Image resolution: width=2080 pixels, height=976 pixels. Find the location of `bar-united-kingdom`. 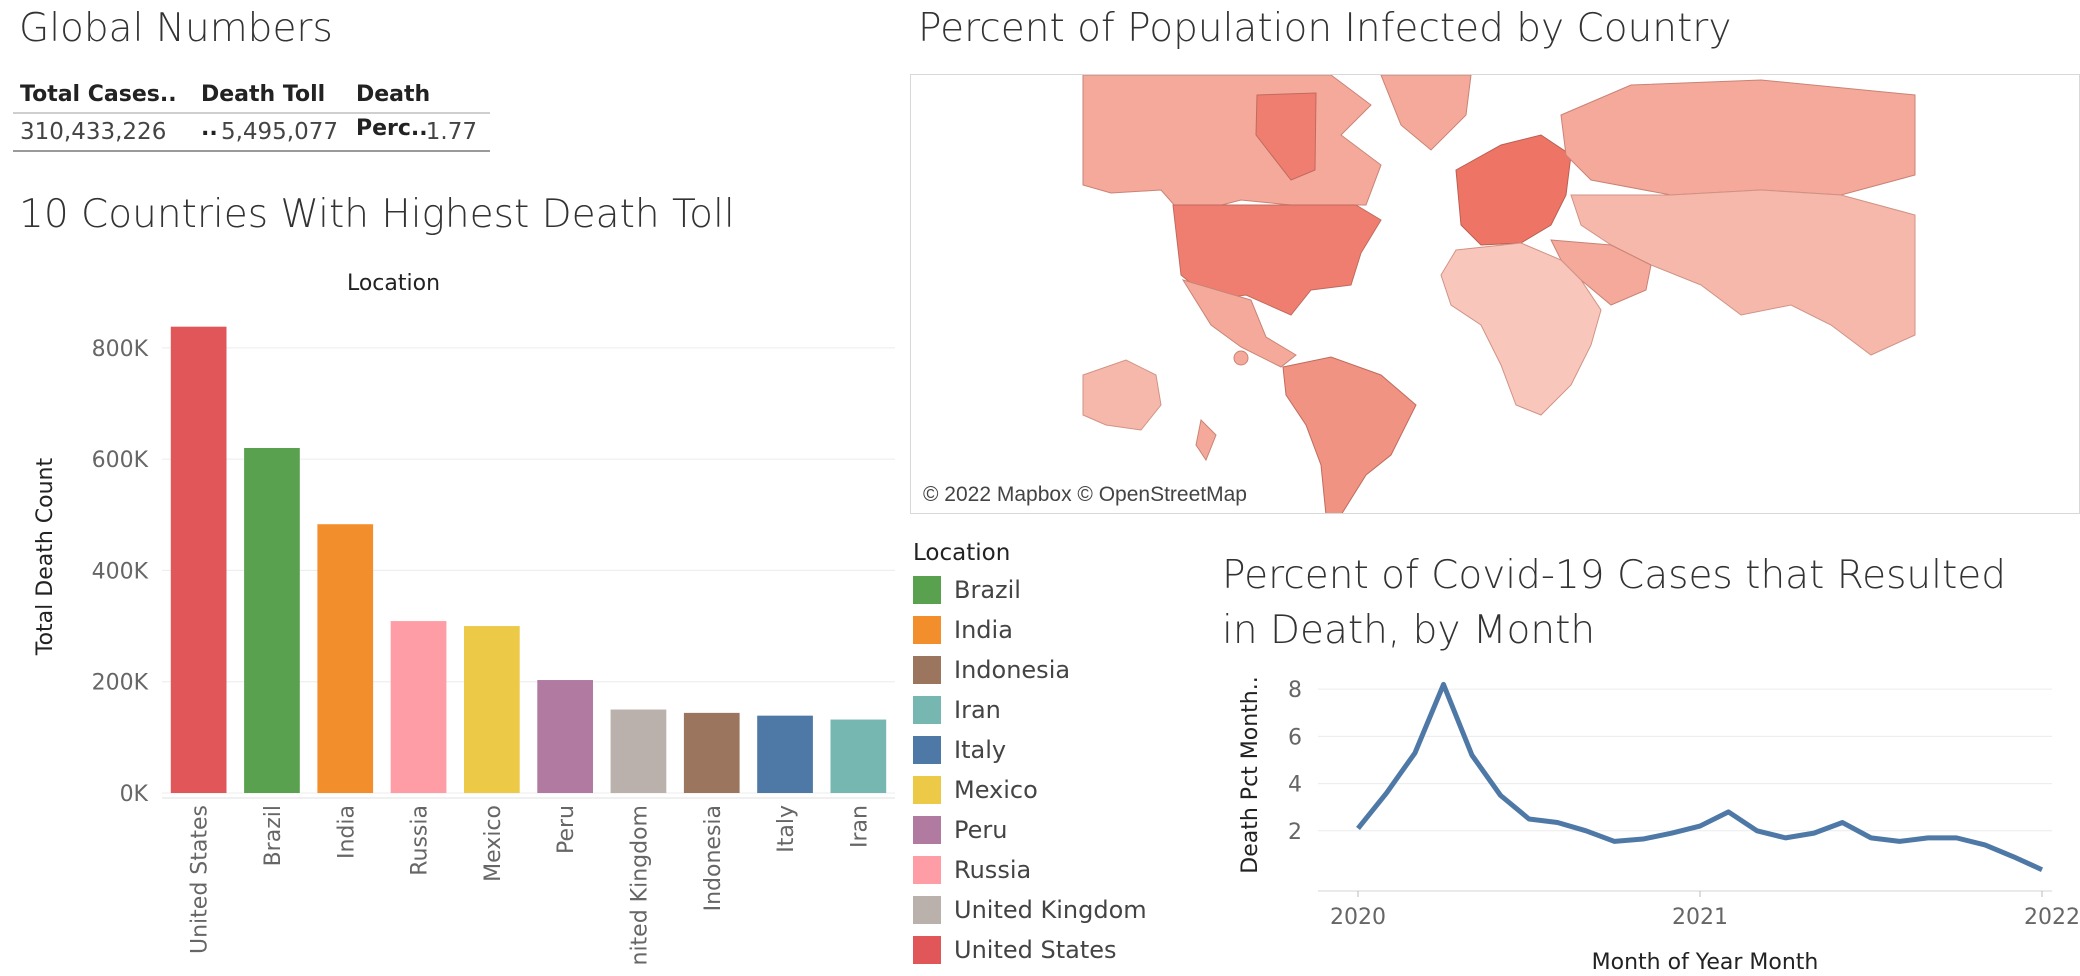

bar-united-kingdom is located at coordinates (638, 751).